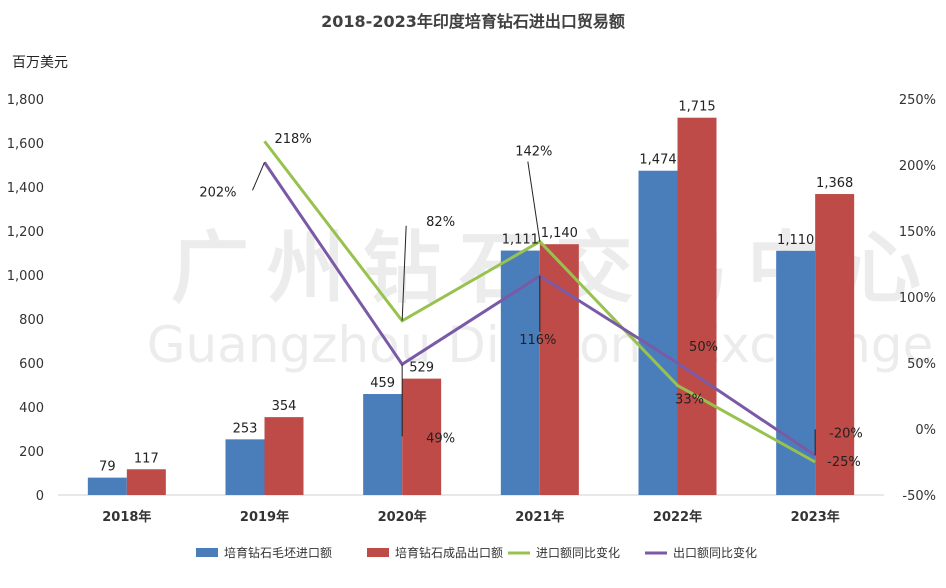 The image size is (946, 588). I want to click on x-tick-label: 2019年, so click(264, 517).